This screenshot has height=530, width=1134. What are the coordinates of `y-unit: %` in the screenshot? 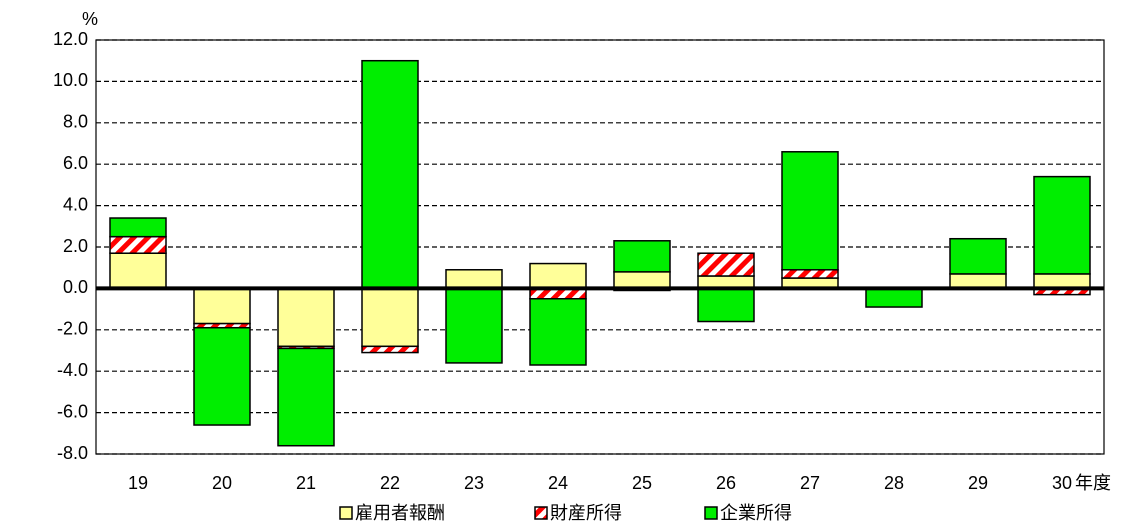 It's located at (90, 19).